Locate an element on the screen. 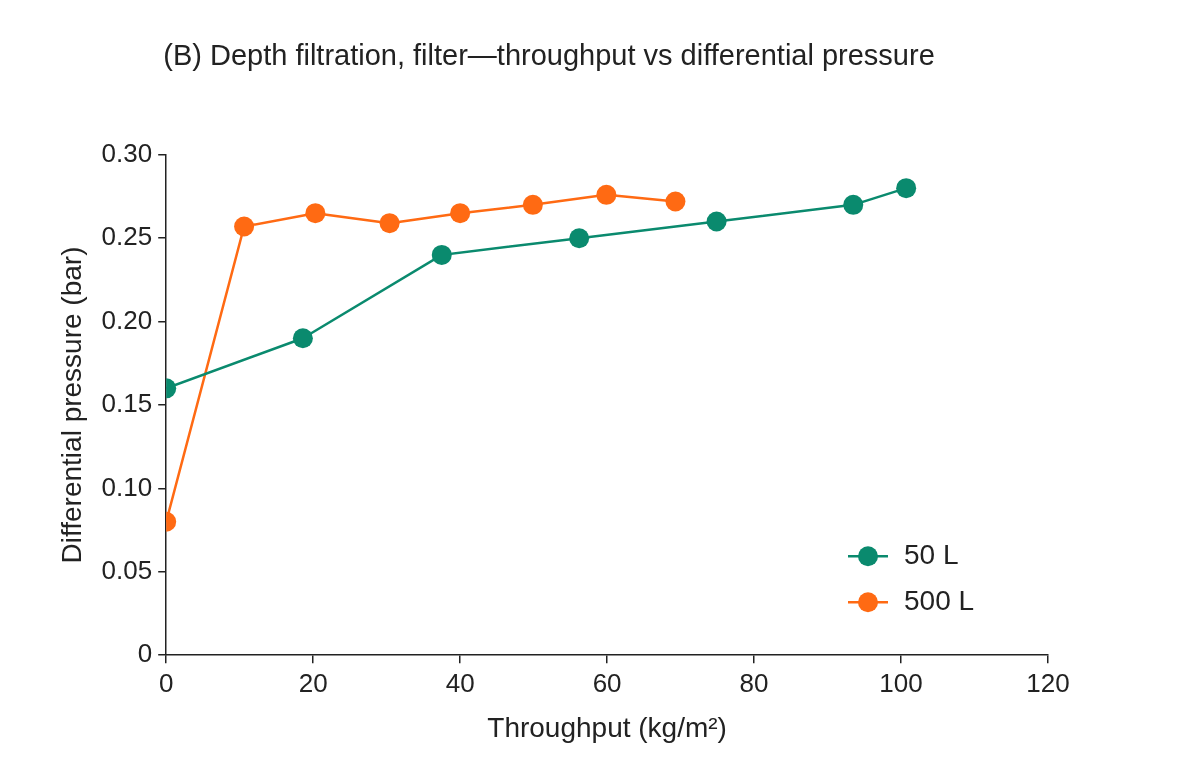 Image resolution: width=1178 pixels, height=762 pixels. x-tick-label: 20 is located at coordinates (313, 682).